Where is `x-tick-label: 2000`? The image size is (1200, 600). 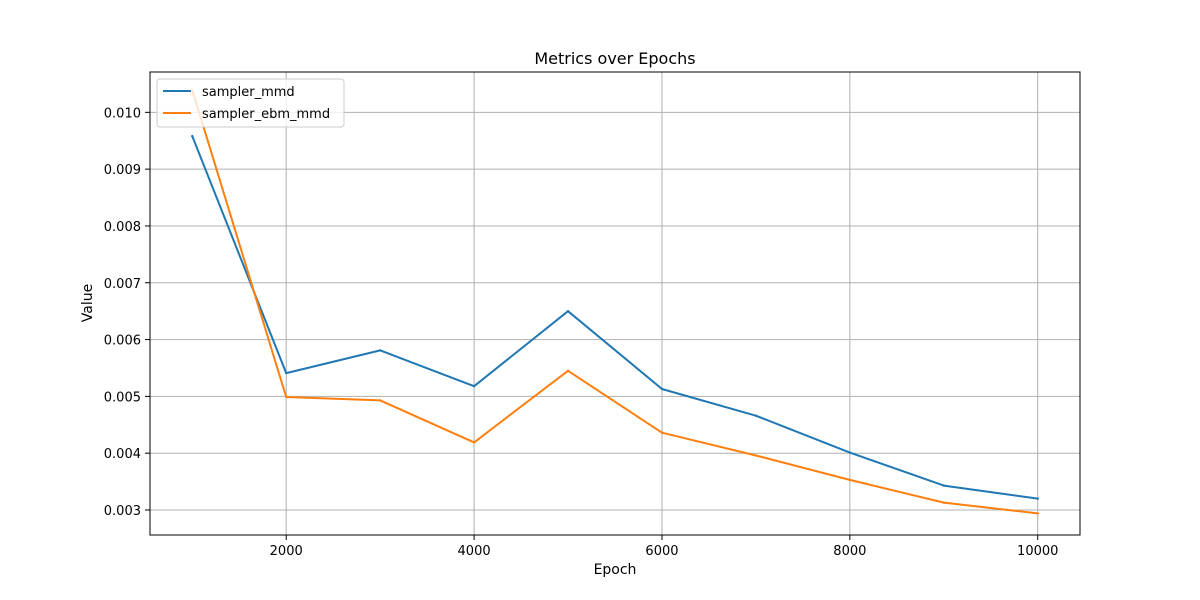
x-tick-label: 2000 is located at coordinates (286, 551).